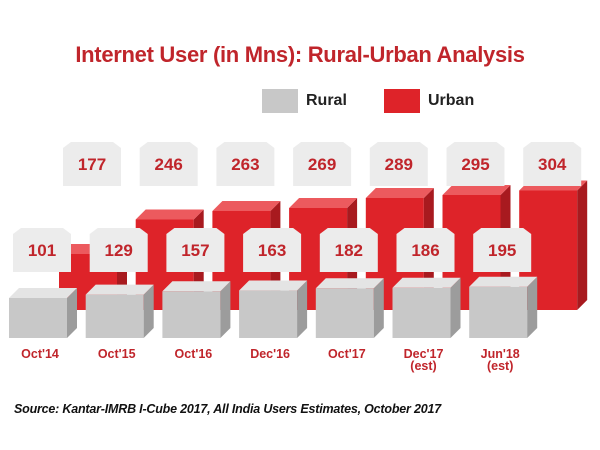 The height and width of the screenshot is (450, 600). I want to click on rural-value-label-6: 195, so click(502, 250).